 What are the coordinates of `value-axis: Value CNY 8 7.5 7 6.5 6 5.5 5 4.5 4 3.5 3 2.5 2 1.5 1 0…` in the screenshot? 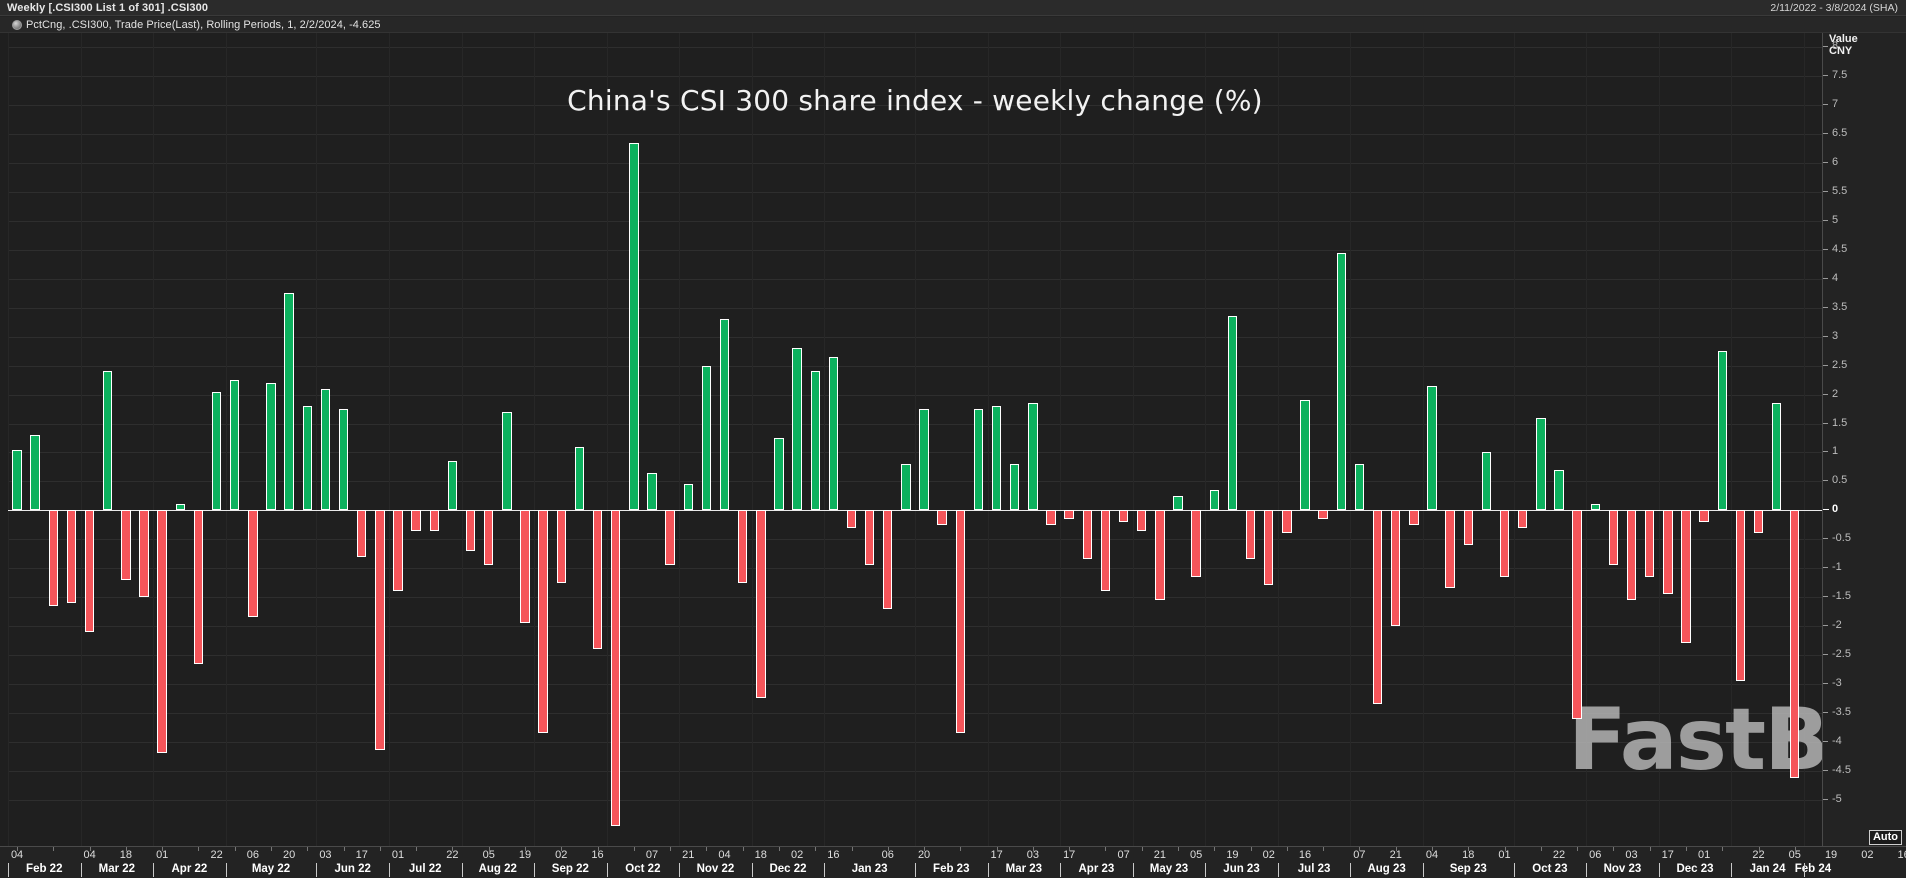 It's located at (1864, 439).